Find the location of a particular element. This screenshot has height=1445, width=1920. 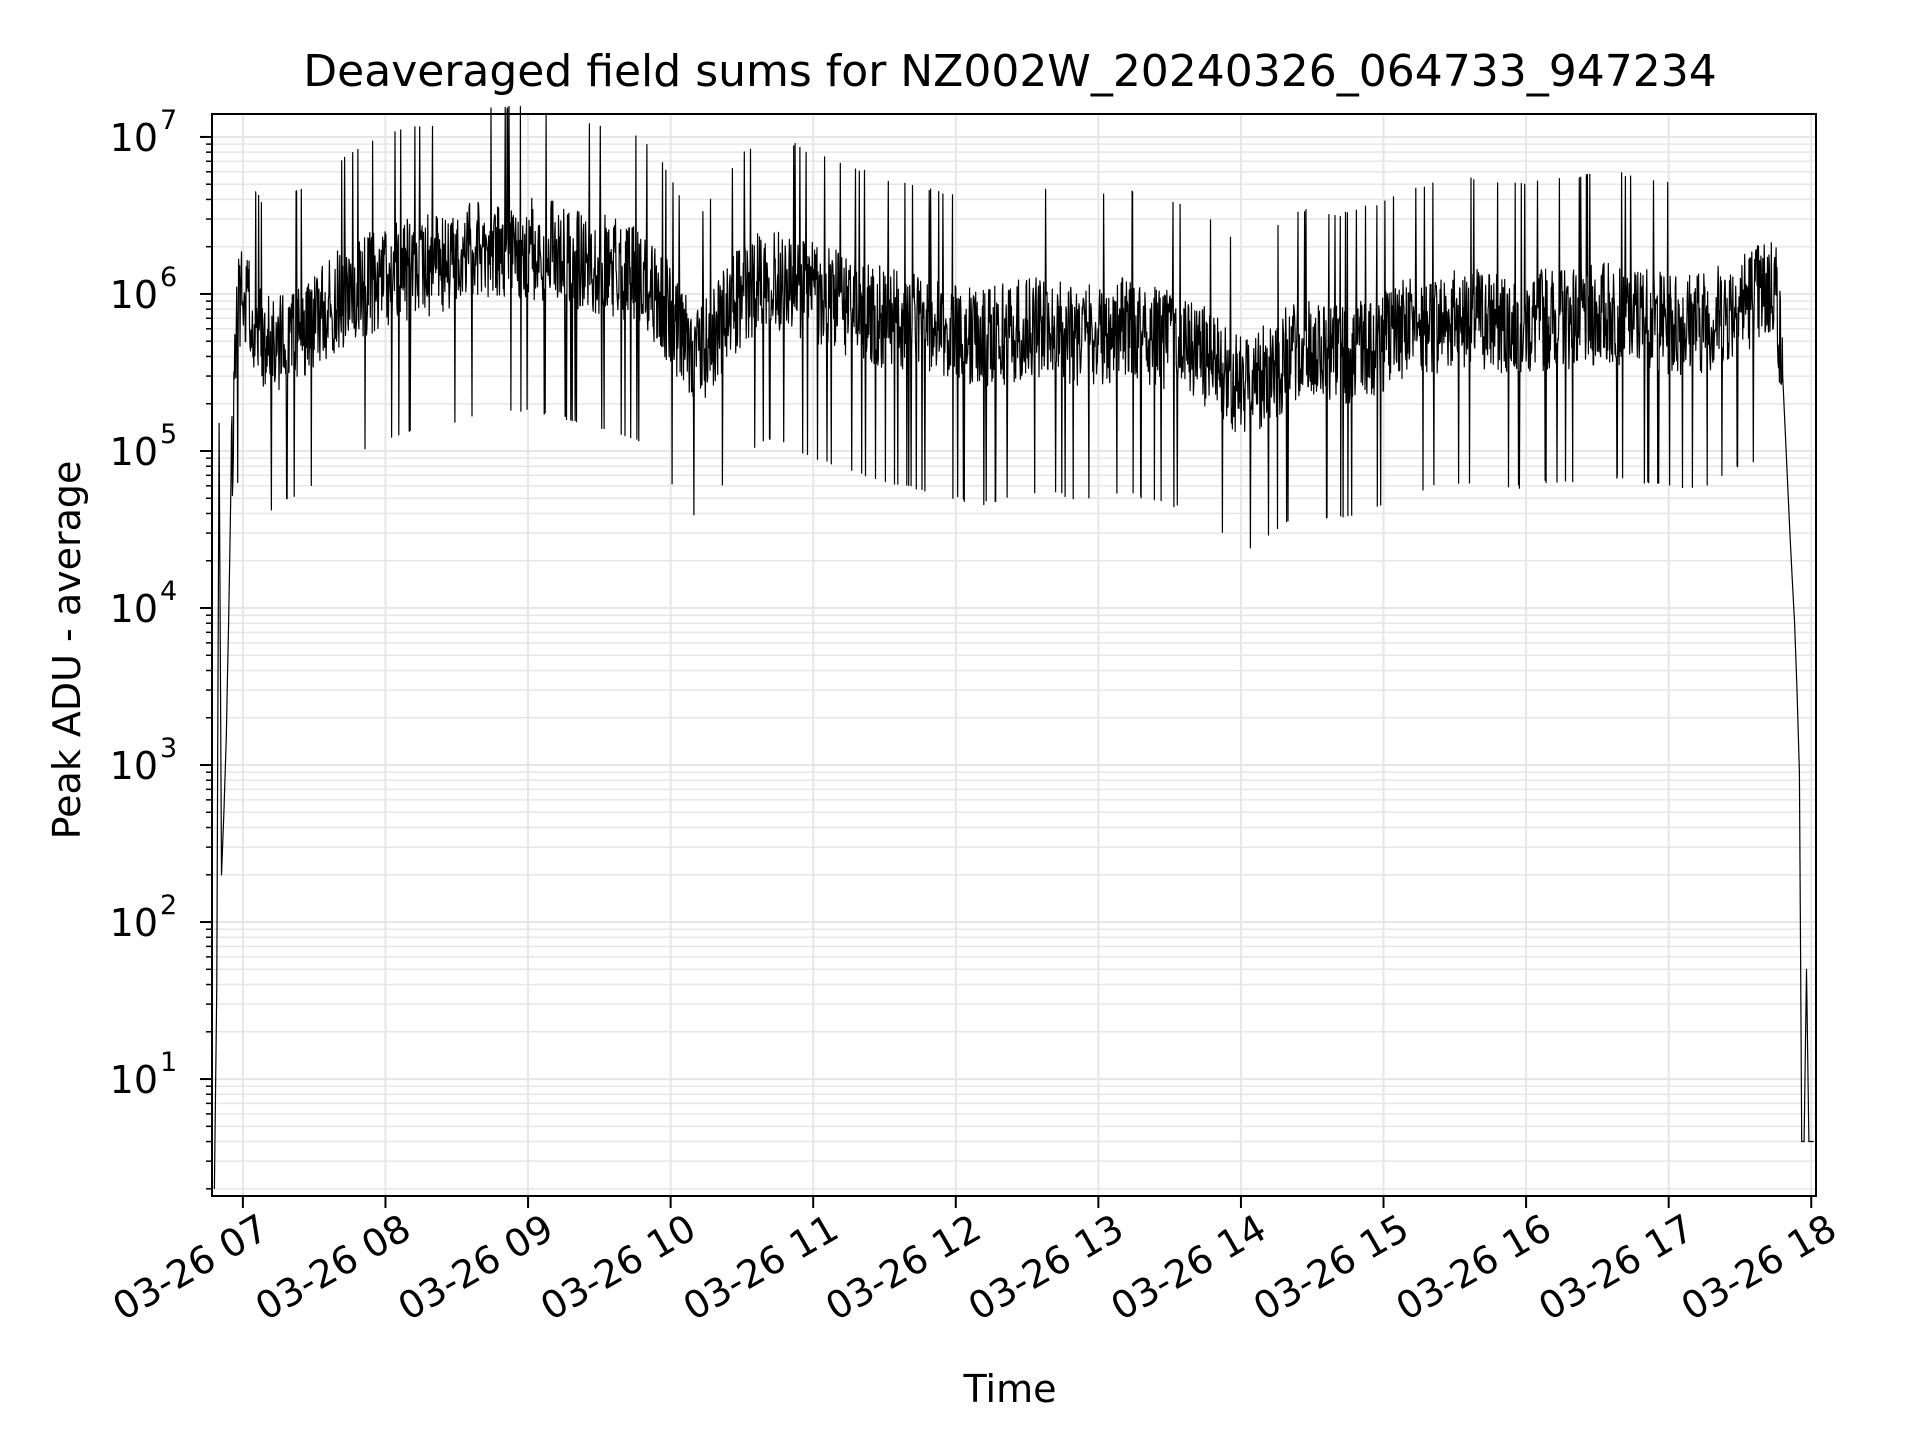

y-tick-label-exponent: 3 is located at coordinates (168, 748).